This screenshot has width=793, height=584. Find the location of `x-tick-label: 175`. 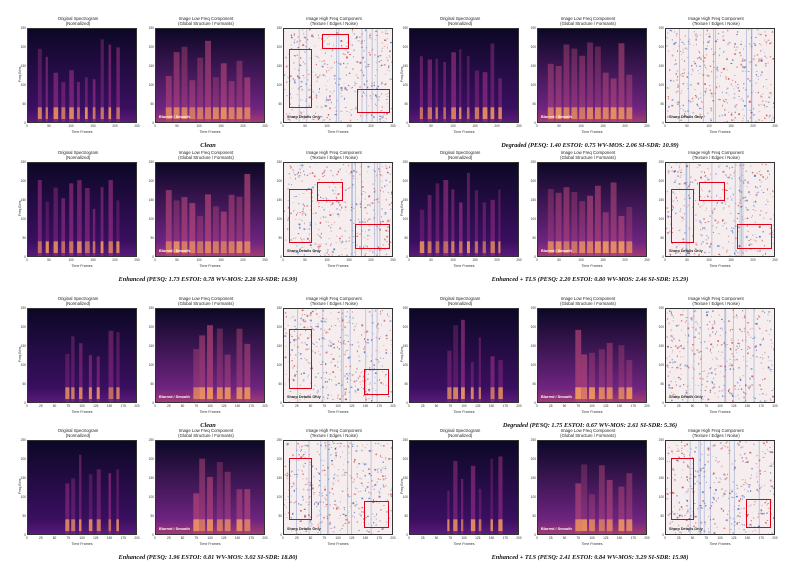

x-tick-label: 175 is located at coordinates (633, 538).